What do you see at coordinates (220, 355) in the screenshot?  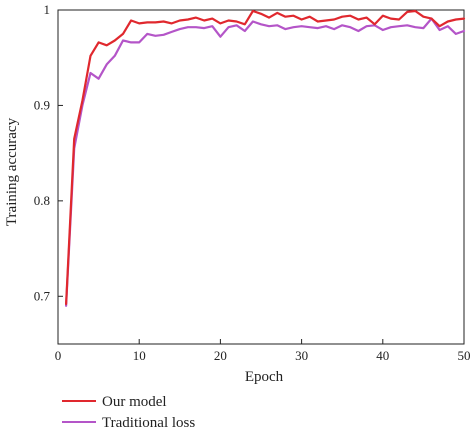 I see `x-tick-label: 20` at bounding box center [220, 355].